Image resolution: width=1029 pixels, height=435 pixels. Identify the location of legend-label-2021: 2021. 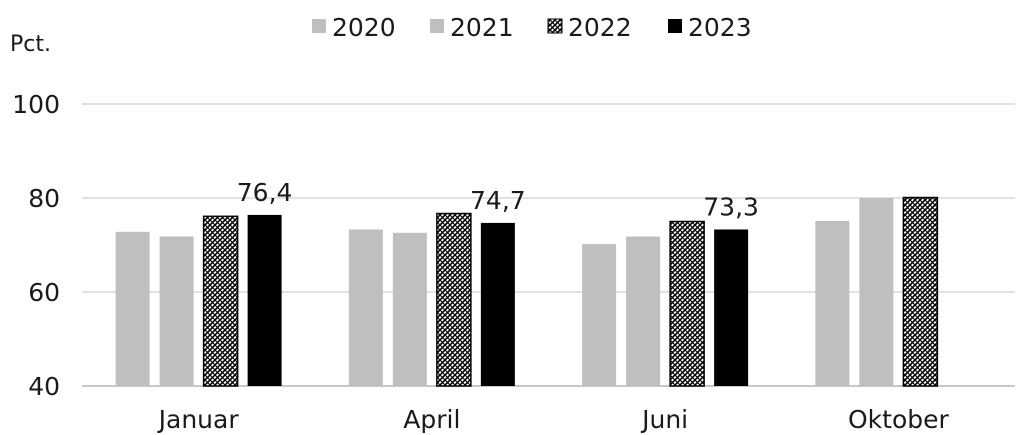
(482, 27).